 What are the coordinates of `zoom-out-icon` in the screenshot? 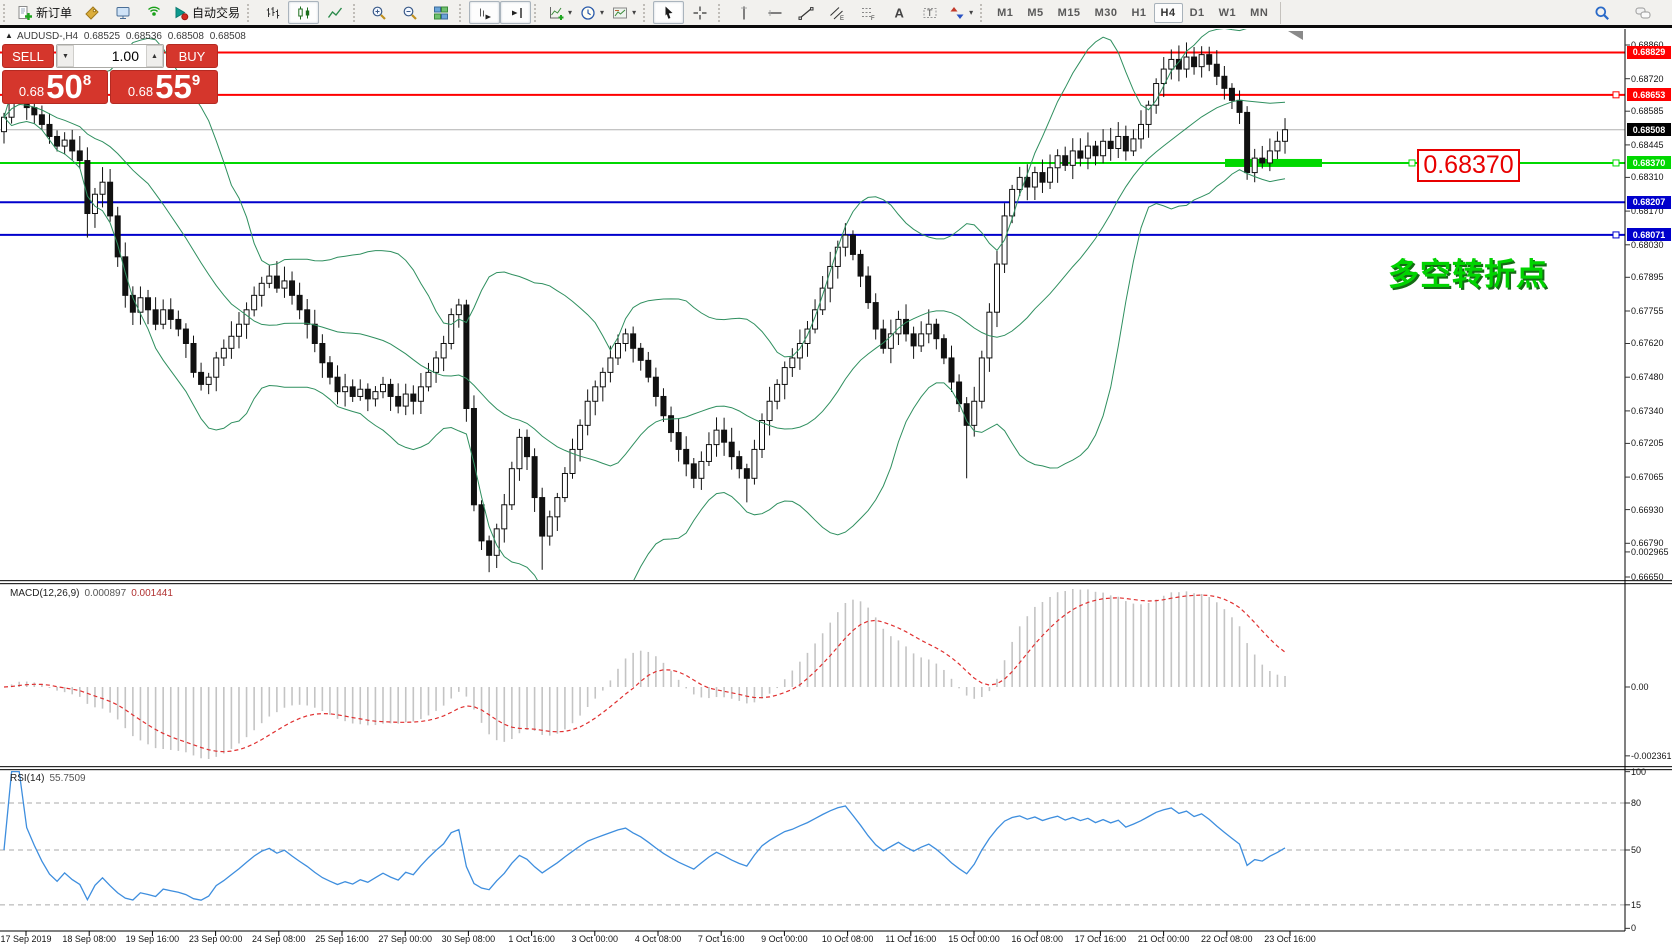 It's located at (410, 13).